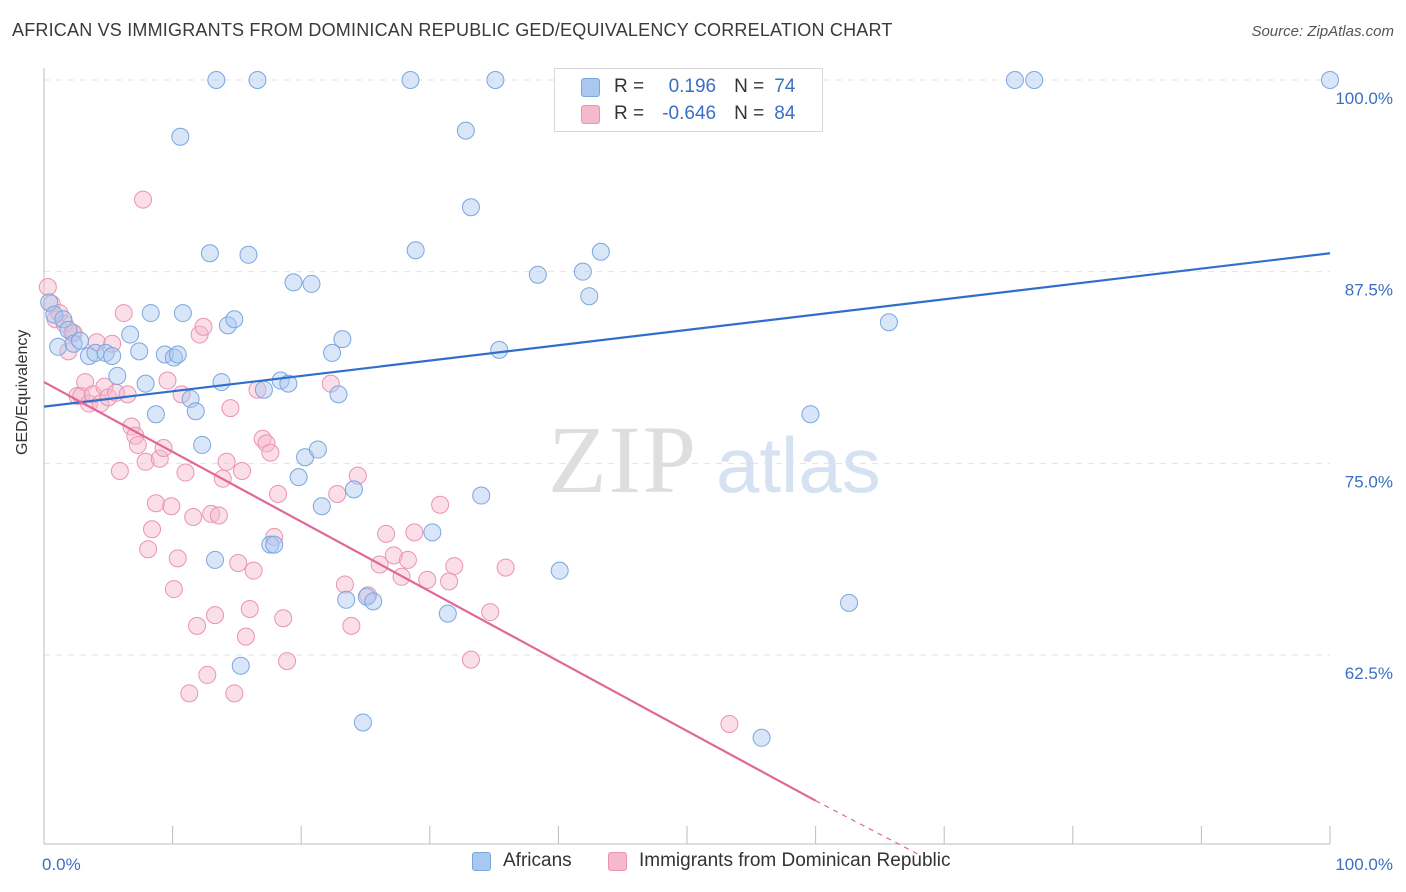 This screenshot has height=892, width=1406. I want to click on watermark: ZIP atlas, so click(714, 459).